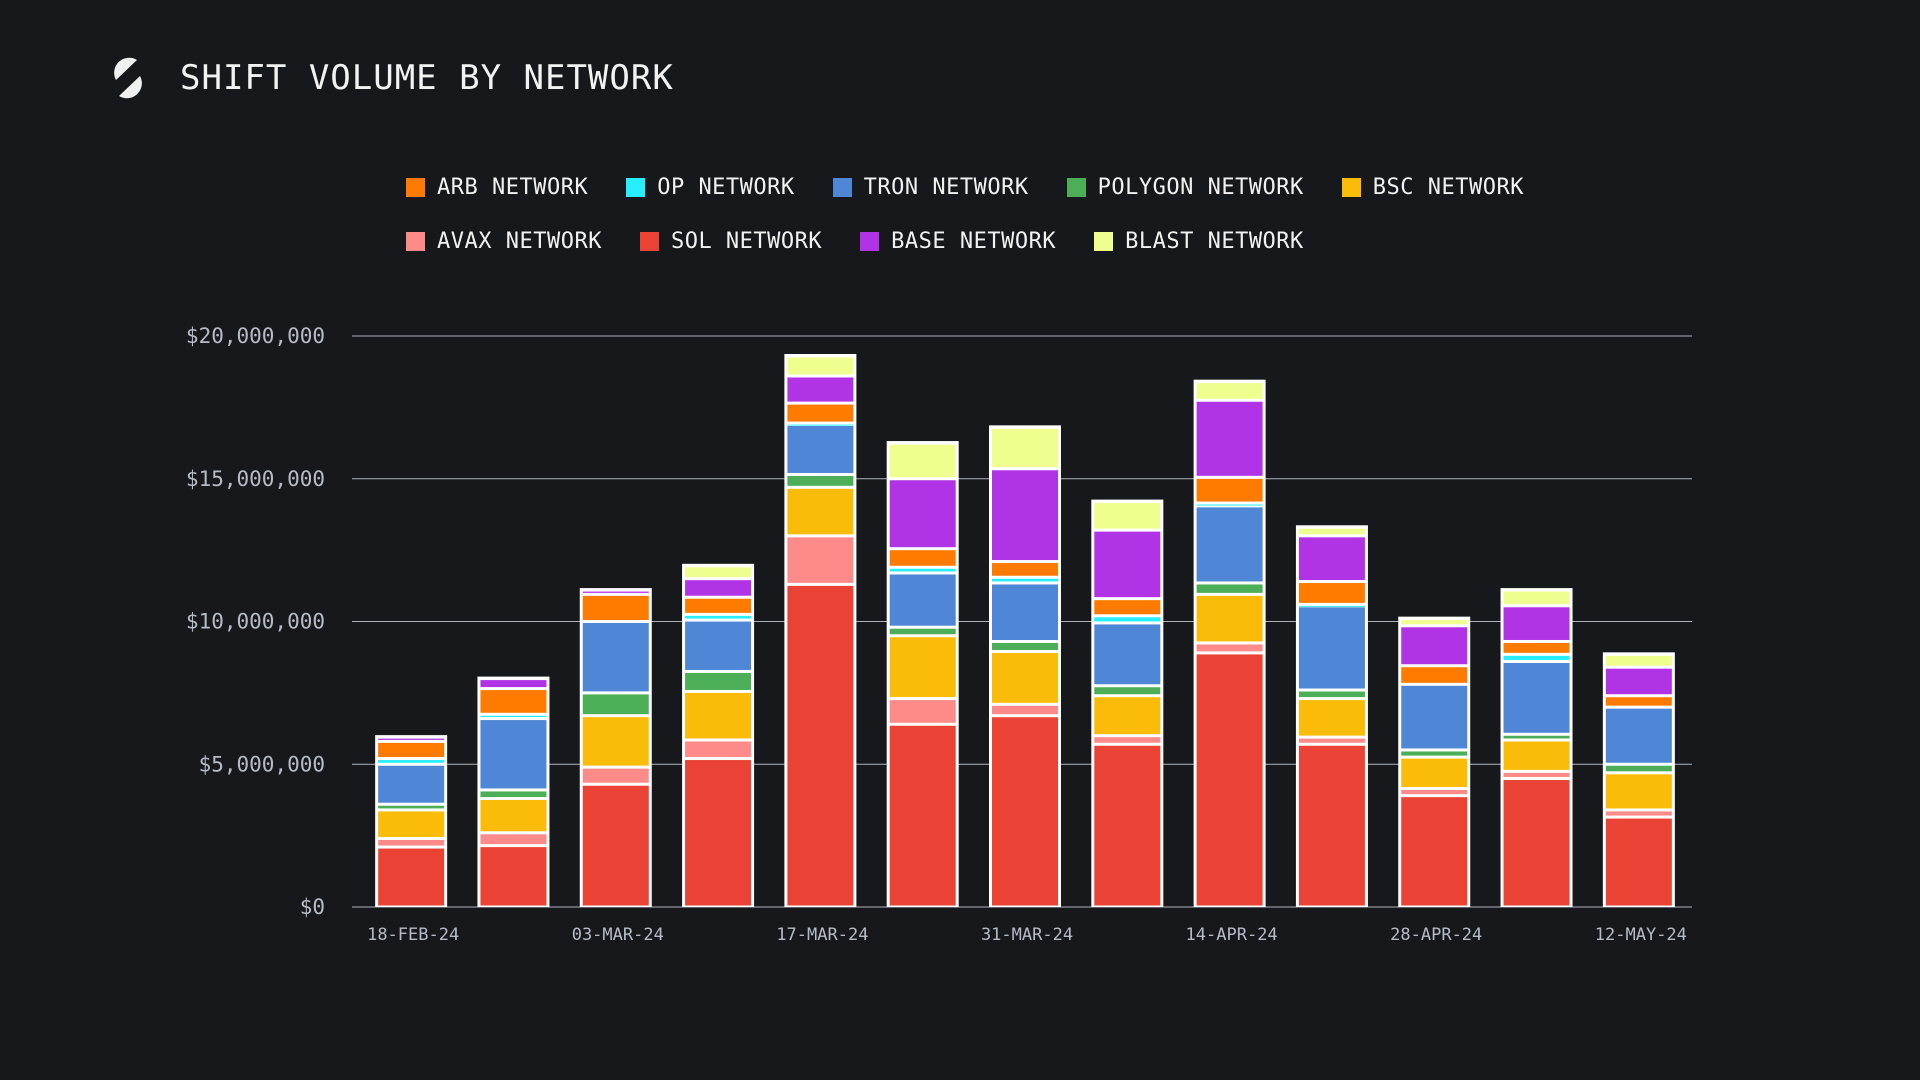 This screenshot has width=1920, height=1080. What do you see at coordinates (504, 241) in the screenshot?
I see `legend-item-avax-network: AVAX NETWORK` at bounding box center [504, 241].